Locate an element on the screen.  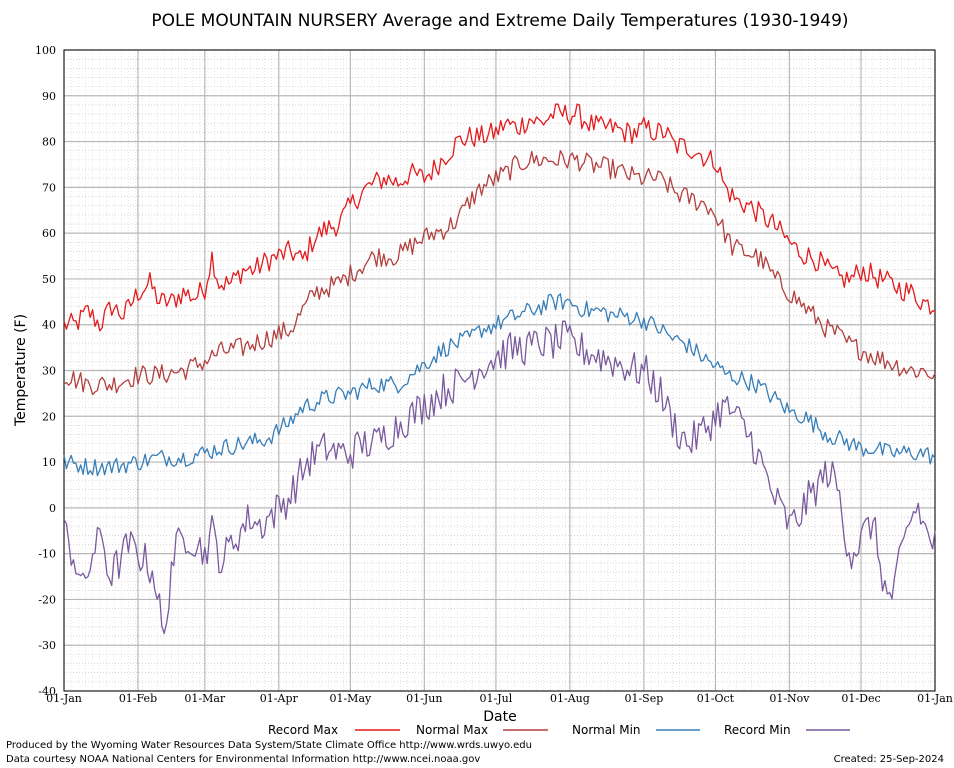
x-tick-label: 01-May is located at coordinates (350, 698).